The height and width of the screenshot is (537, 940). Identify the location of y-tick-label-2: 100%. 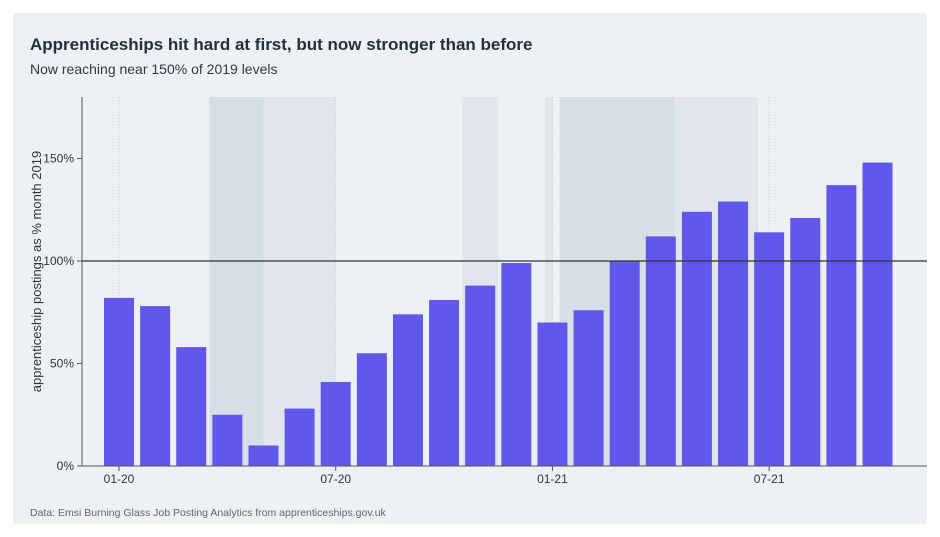
(58, 261).